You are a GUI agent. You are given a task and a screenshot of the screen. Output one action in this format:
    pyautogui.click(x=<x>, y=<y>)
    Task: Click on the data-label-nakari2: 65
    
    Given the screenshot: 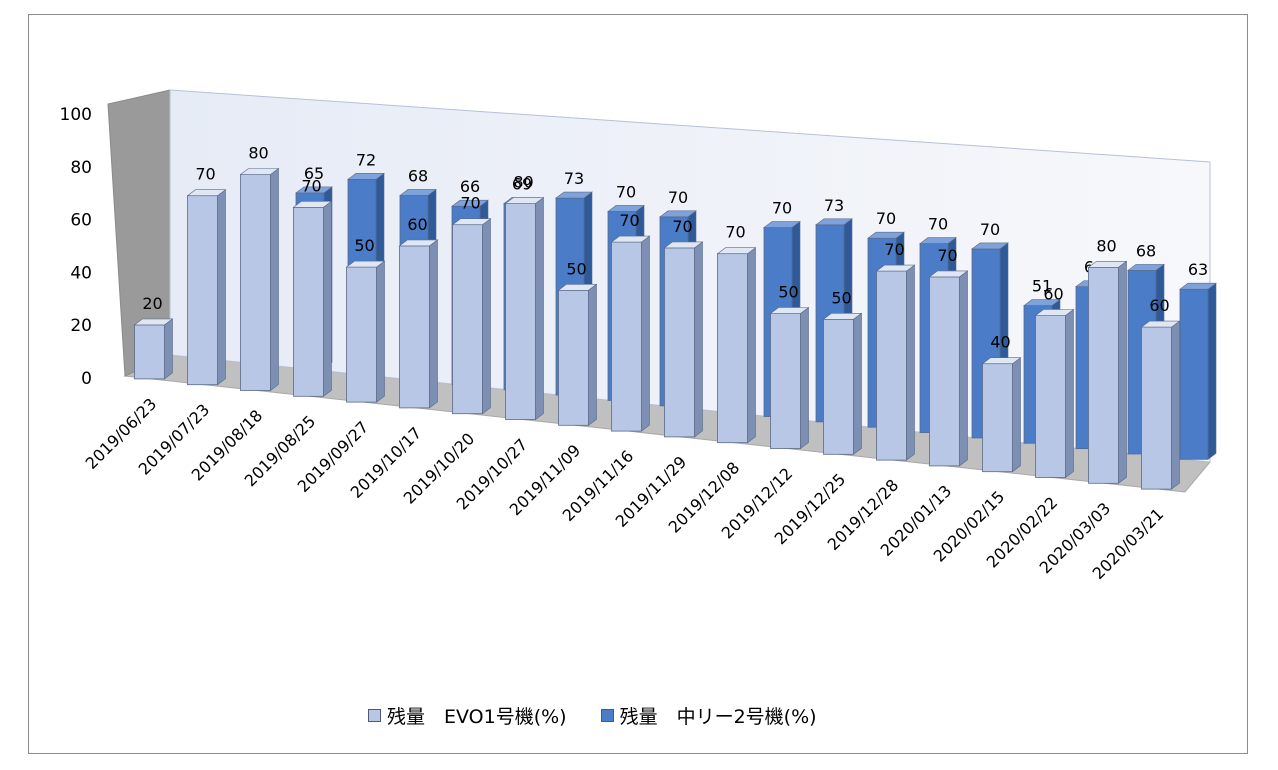 What is the action you would take?
    pyautogui.click(x=314, y=173)
    